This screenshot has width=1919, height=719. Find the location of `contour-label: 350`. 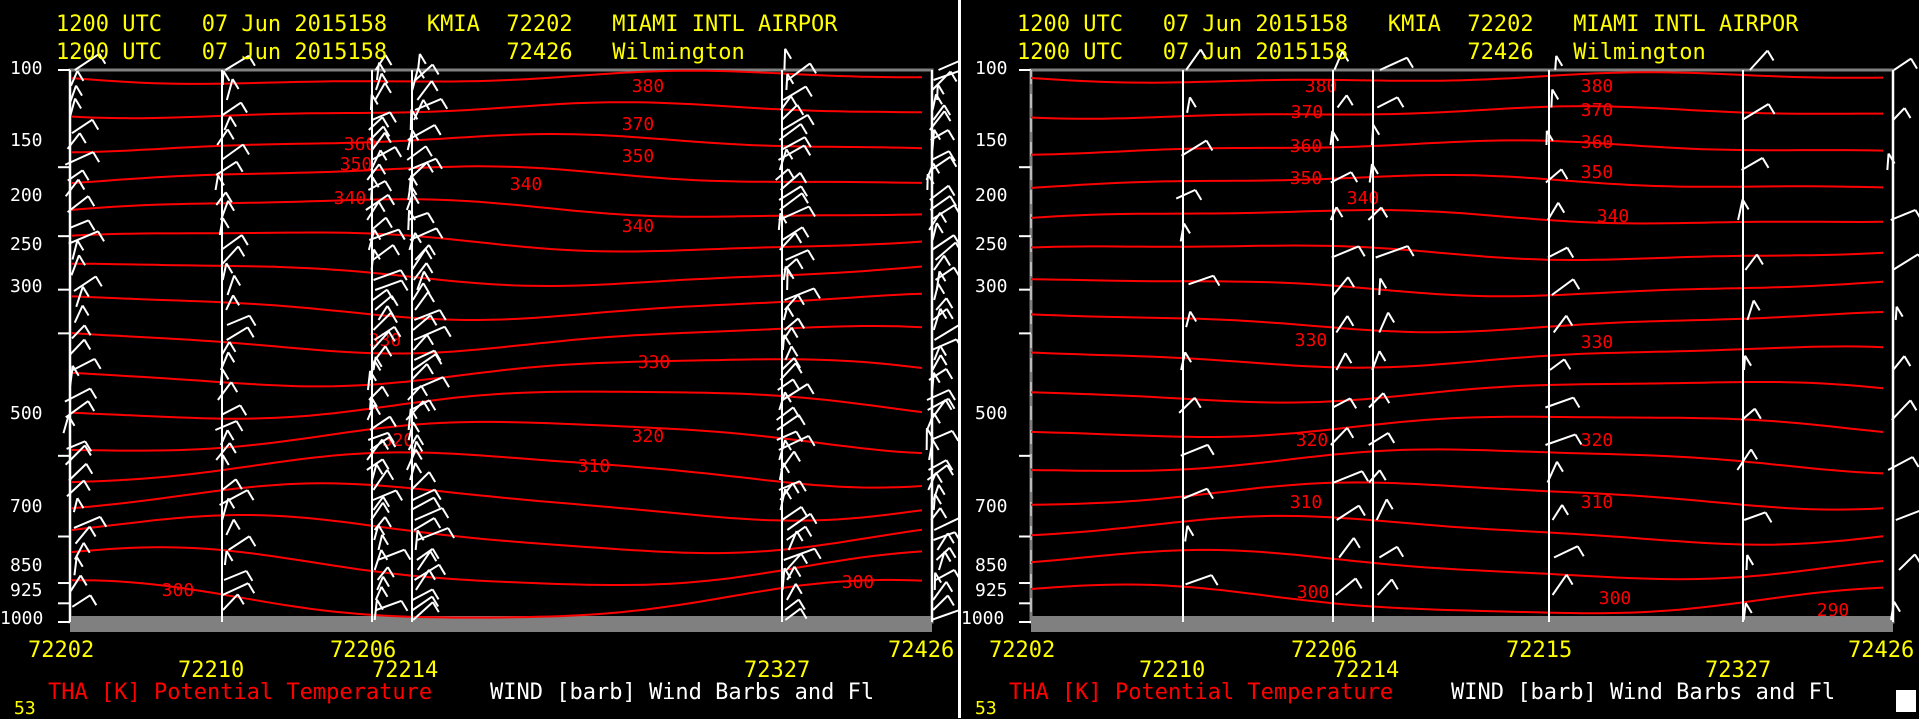

contour-label: 350 is located at coordinates (1306, 178).